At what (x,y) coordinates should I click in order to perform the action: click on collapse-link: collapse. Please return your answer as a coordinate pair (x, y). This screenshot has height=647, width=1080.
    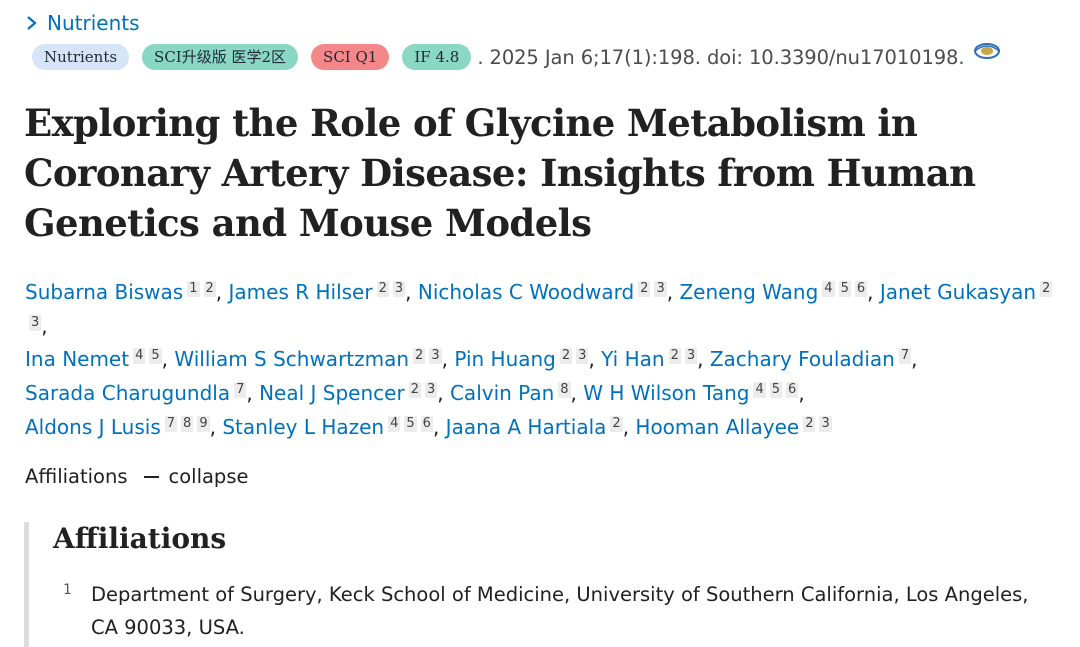
    Looking at the image, I should click on (208, 476).